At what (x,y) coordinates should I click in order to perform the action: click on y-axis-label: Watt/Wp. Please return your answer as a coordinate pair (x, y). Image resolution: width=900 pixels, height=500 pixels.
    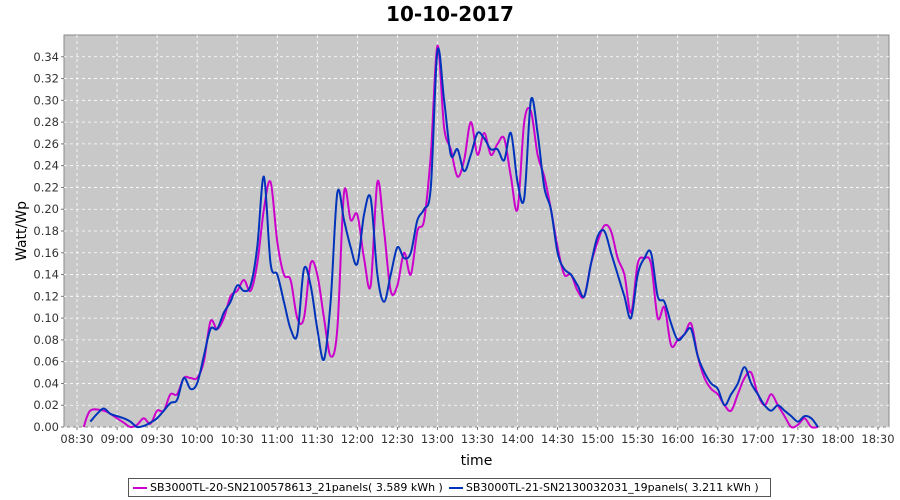
    Looking at the image, I should click on (22, 231).